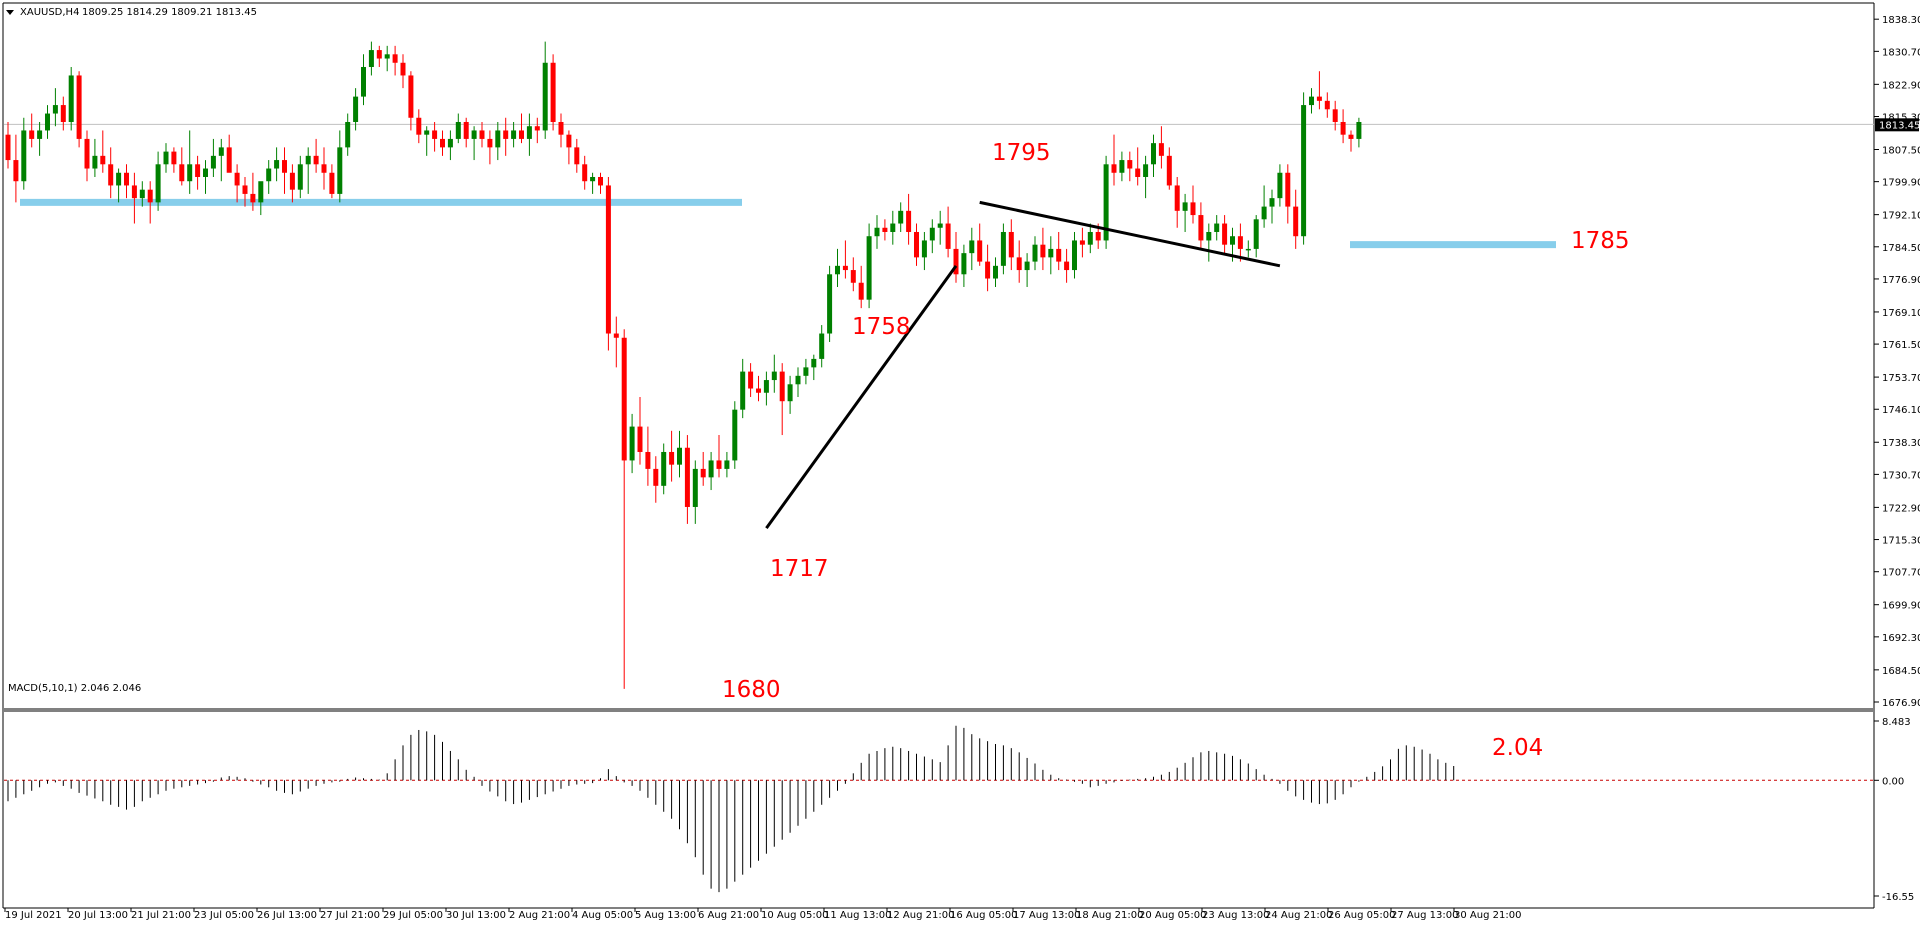 This screenshot has height=931, width=1920. Describe the element at coordinates (1901, 345) in the screenshot. I see `price-tick-label: 1761.50` at that location.